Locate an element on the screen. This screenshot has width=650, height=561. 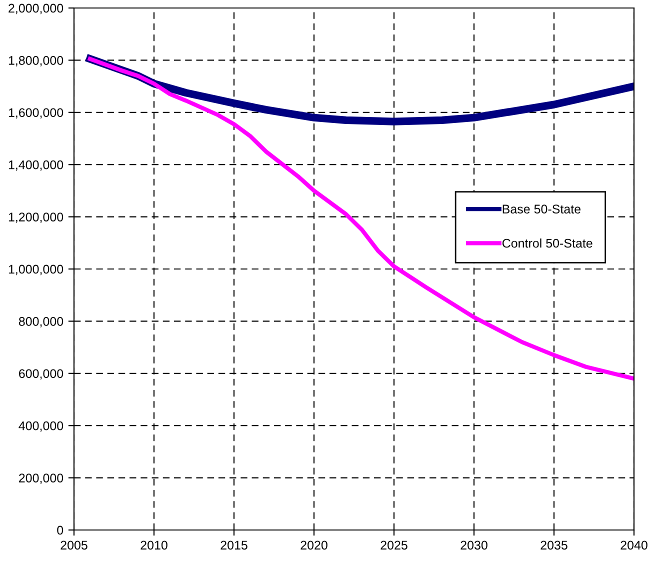
y-tick-label: 800,000 is located at coordinates (41, 322).